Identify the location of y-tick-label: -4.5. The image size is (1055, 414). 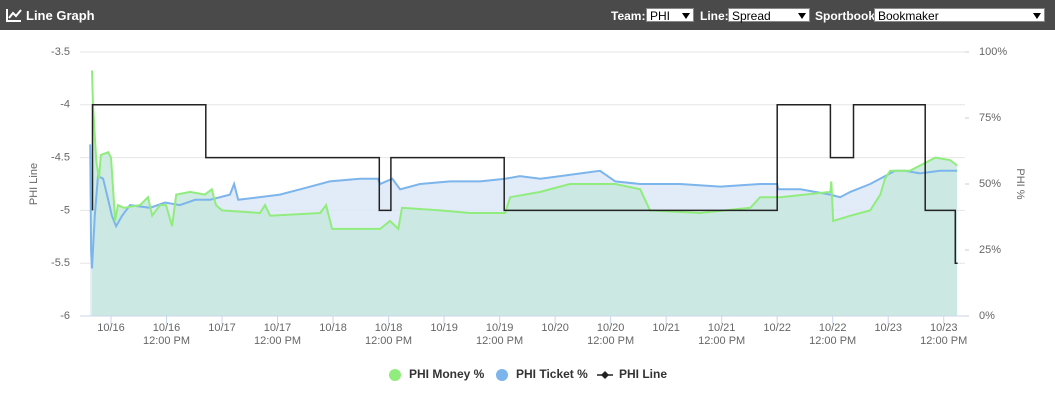
(60, 158).